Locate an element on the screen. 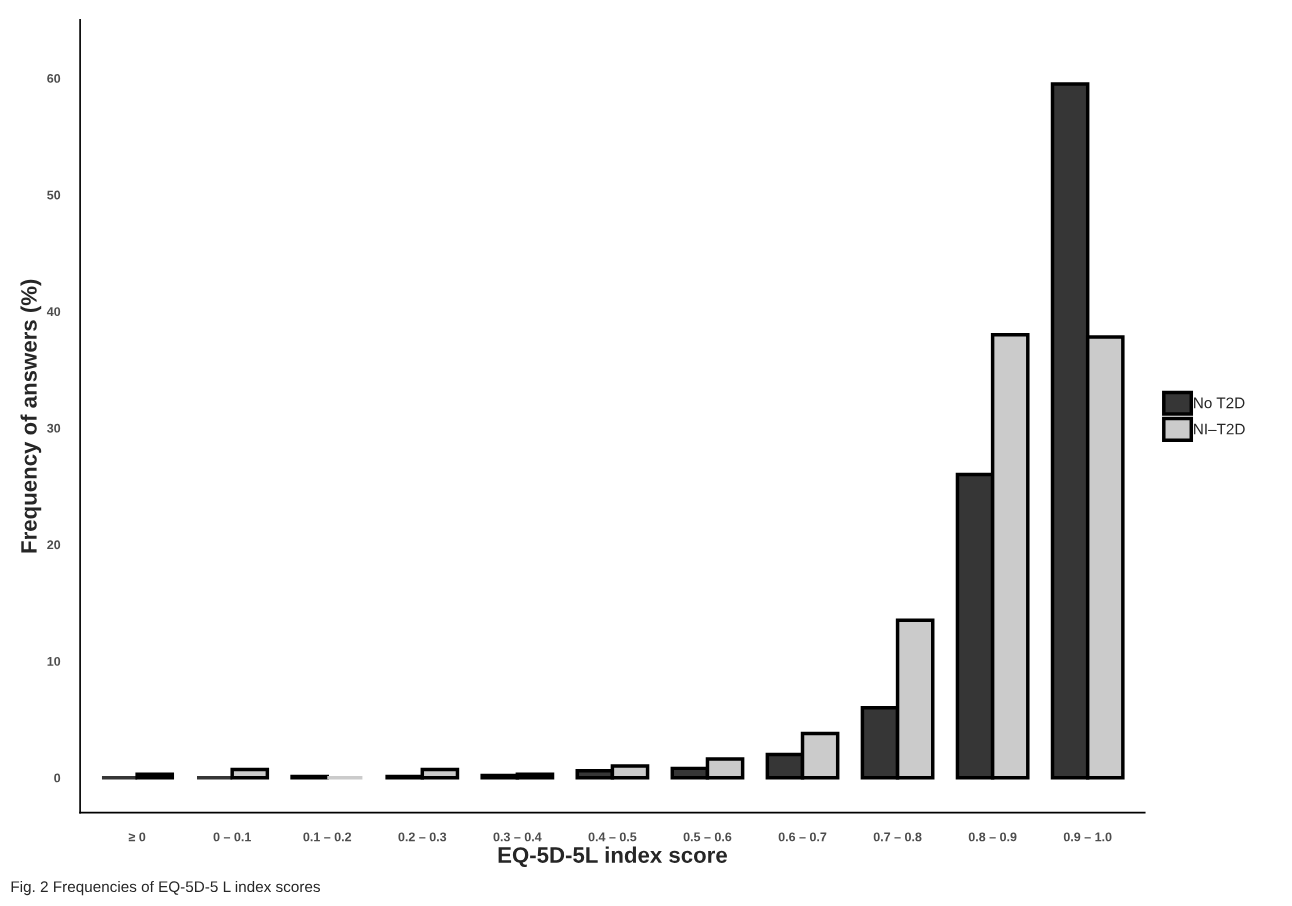 The image size is (1292, 906). y-axis-title: Frequency of answers (%) is located at coordinates (31, 416).